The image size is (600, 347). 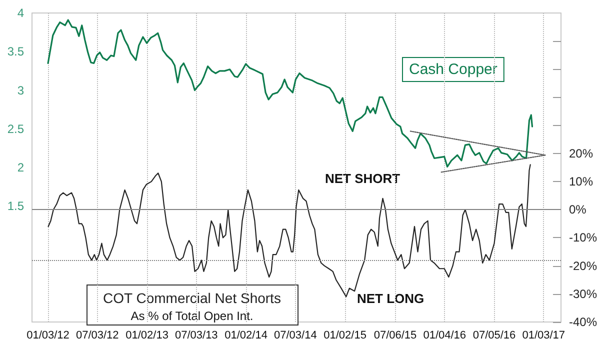 What do you see at coordinates (15, 206) in the screenshot?
I see `y-tick-label: 1.5` at bounding box center [15, 206].